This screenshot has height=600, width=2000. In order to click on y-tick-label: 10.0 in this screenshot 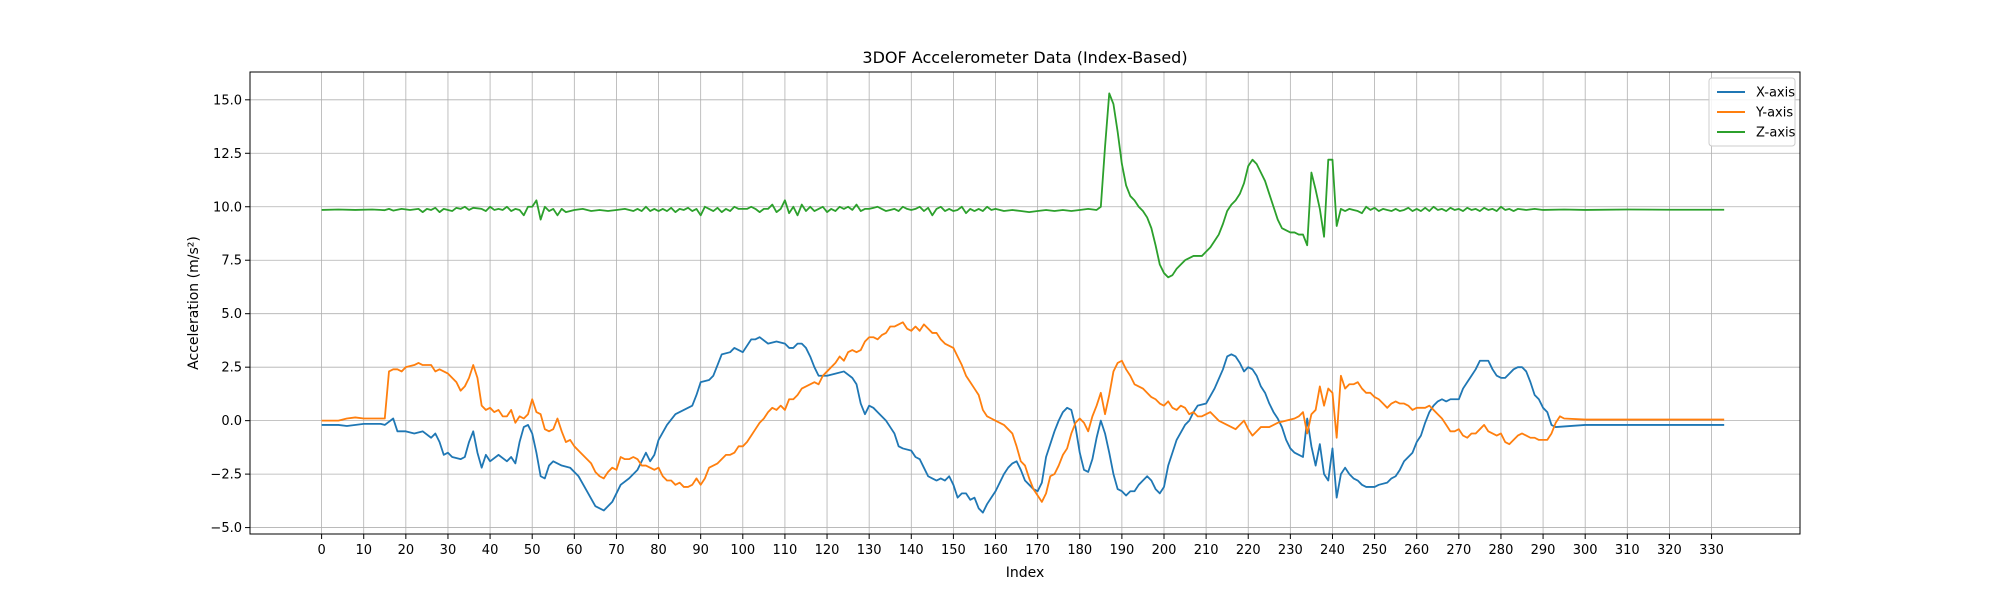, I will do `click(227, 207)`.